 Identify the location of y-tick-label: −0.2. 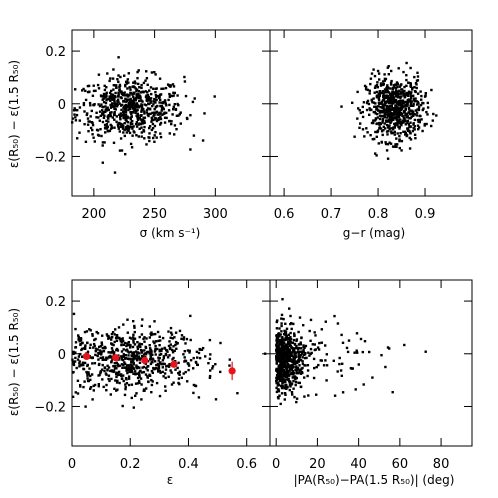
(50, 157).